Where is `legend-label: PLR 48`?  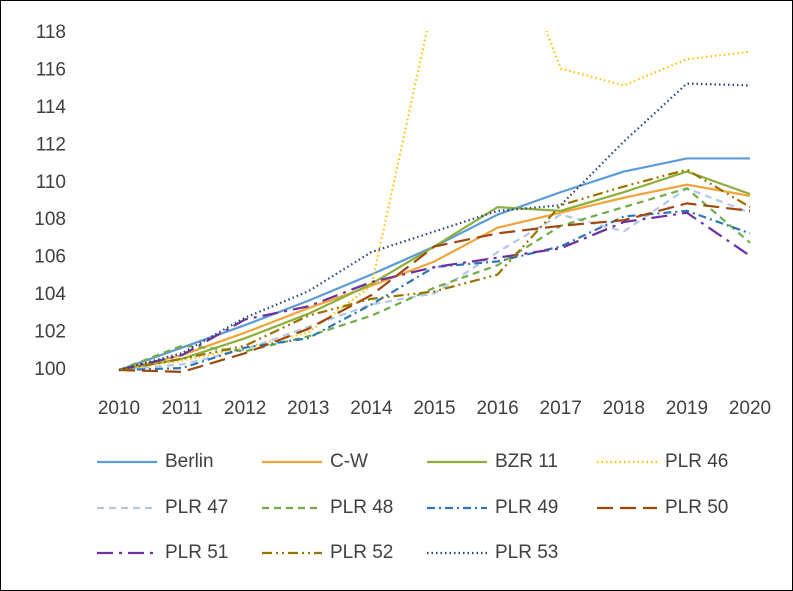 legend-label: PLR 48 is located at coordinates (361, 507).